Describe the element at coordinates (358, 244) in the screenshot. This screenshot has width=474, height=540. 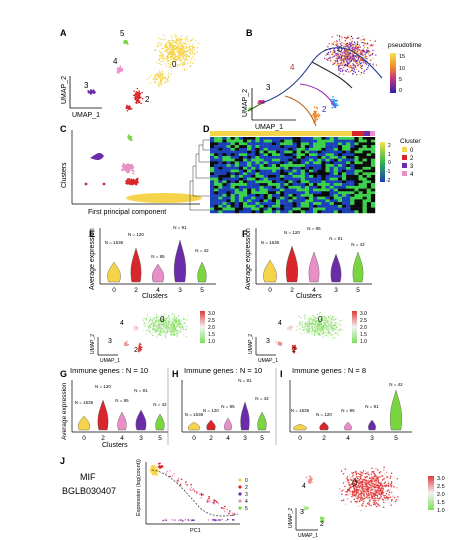
I see `n-label: N = 42` at that location.